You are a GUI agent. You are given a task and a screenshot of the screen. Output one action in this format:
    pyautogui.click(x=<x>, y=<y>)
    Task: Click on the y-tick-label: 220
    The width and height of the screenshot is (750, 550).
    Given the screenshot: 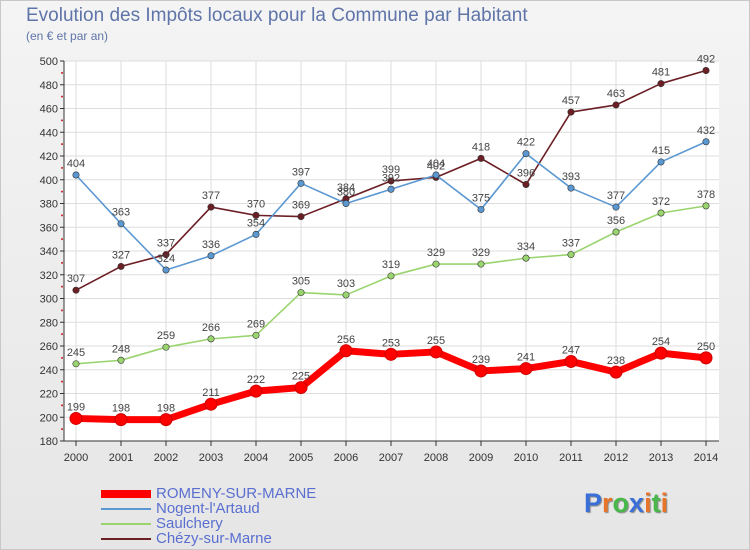 What is the action you would take?
    pyautogui.click(x=49, y=395)
    